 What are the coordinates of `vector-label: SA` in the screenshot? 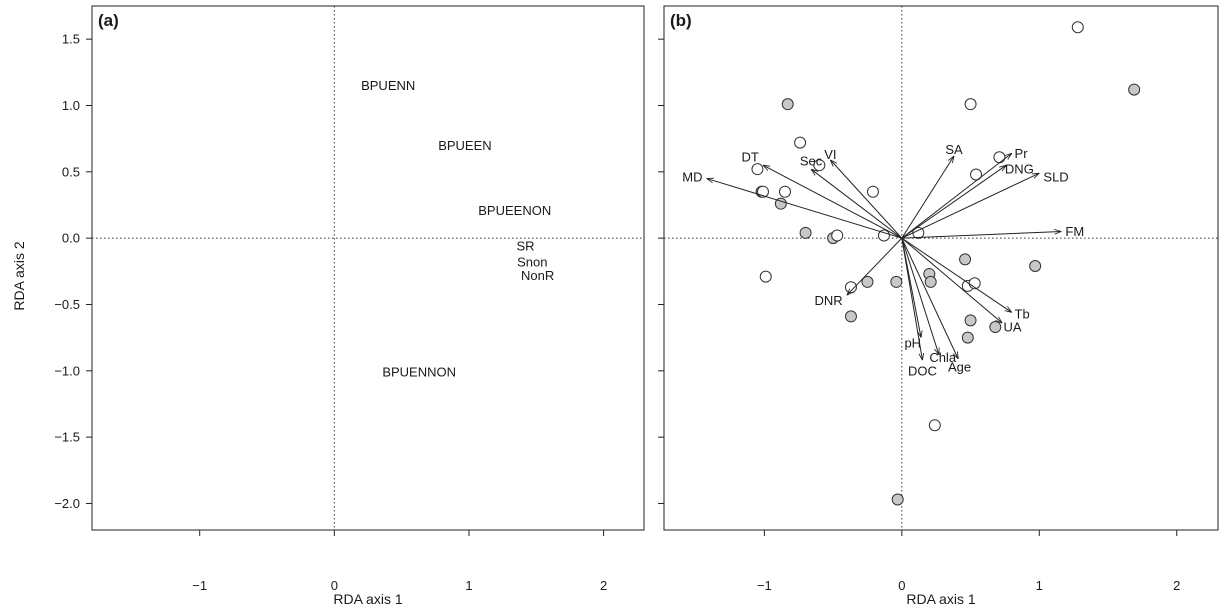 It's located at (954, 149).